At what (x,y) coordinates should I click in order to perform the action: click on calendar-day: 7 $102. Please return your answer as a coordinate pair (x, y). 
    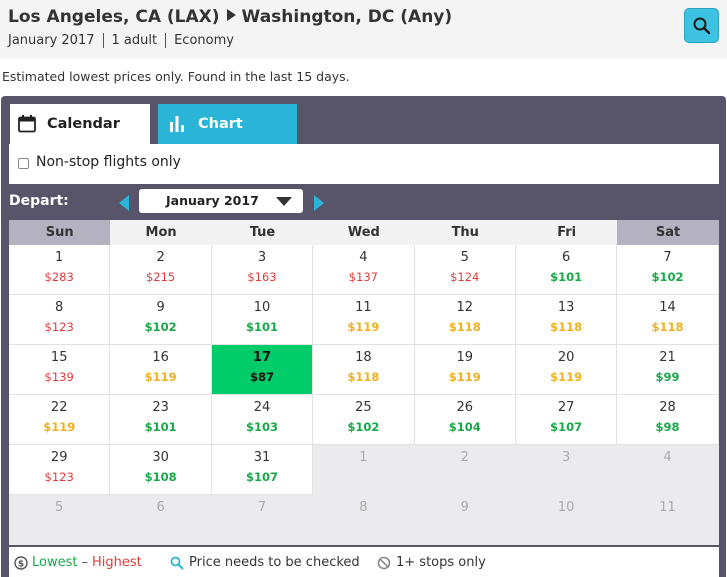
    Looking at the image, I should click on (668, 270).